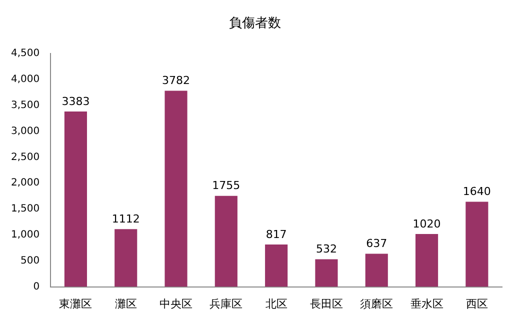 The width and height of the screenshot is (520, 322). What do you see at coordinates (377, 243) in the screenshot?
I see `data-label: 637` at bounding box center [377, 243].